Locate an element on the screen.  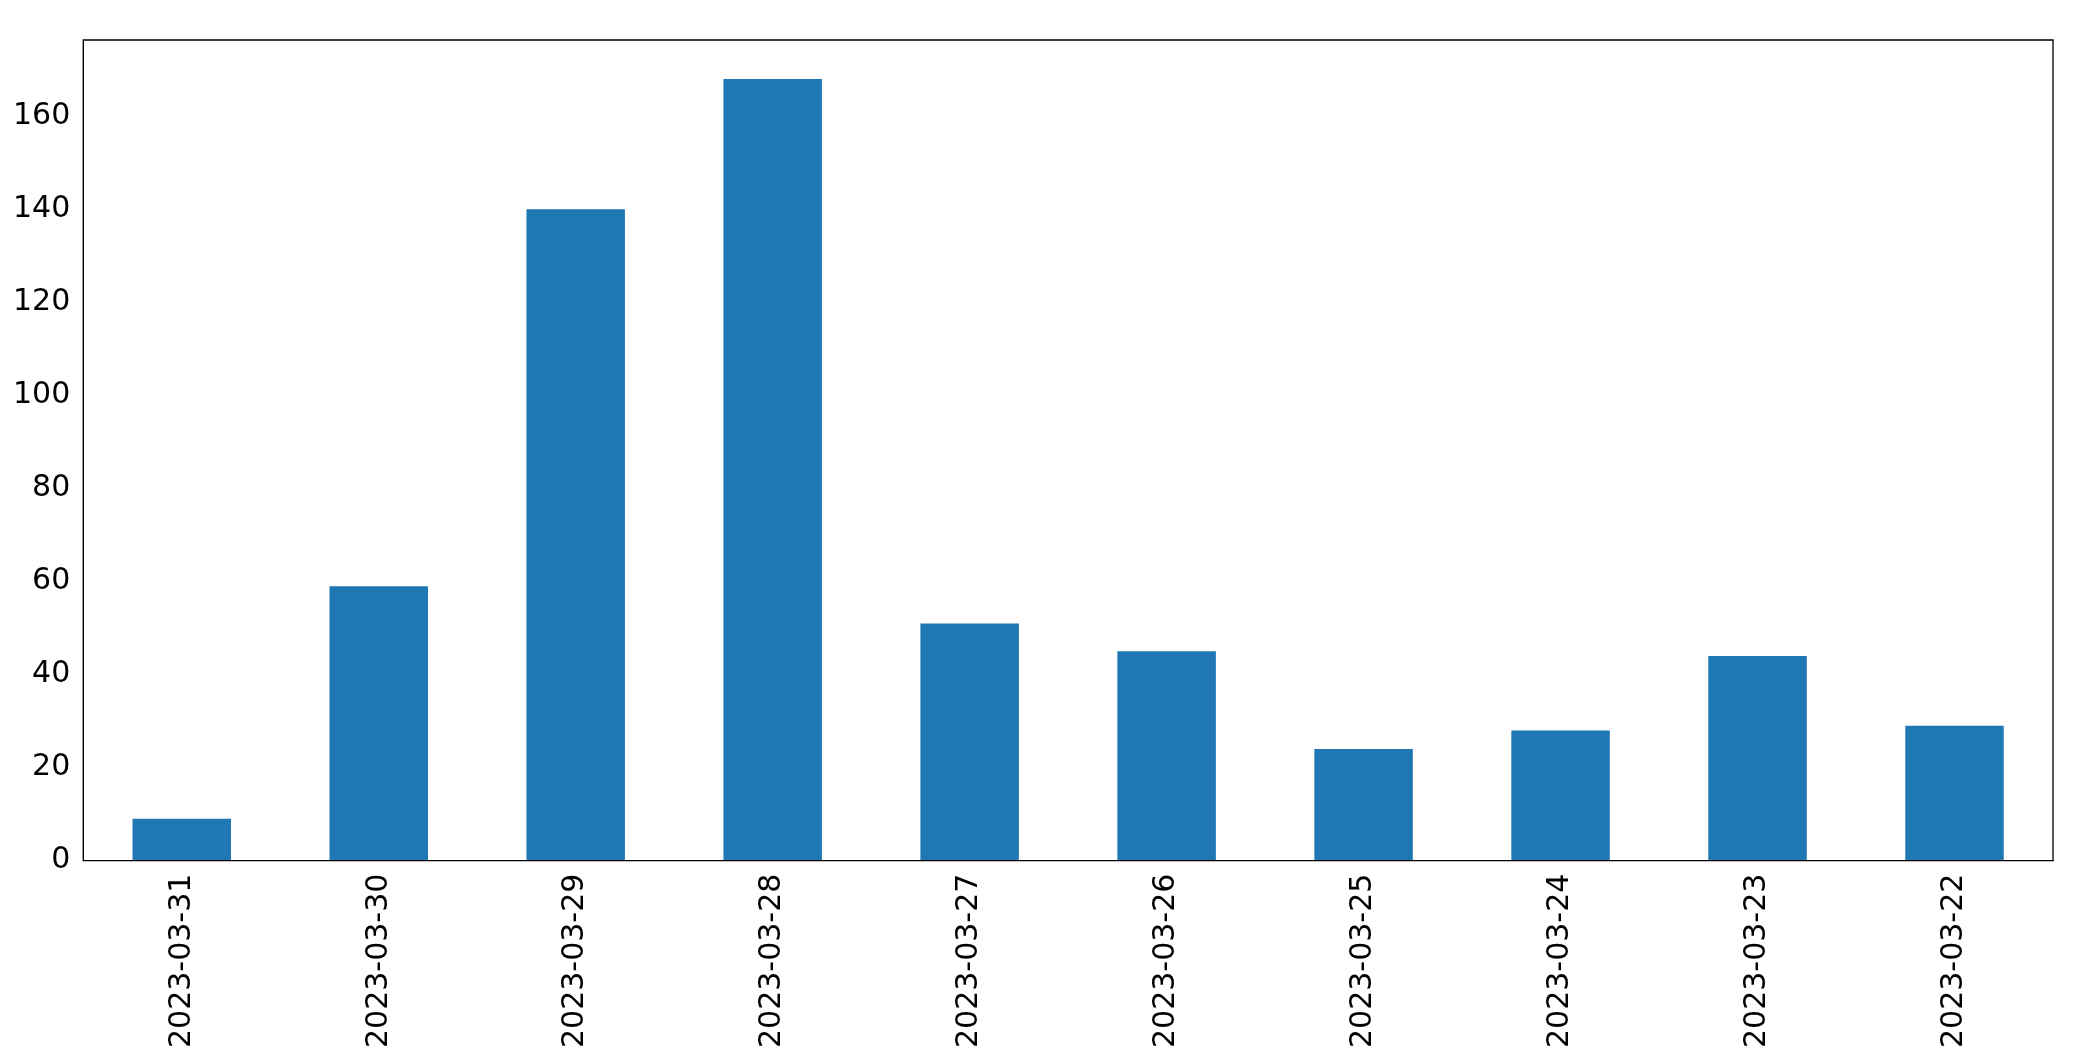
y-tick-label: 60 is located at coordinates (51, 579).